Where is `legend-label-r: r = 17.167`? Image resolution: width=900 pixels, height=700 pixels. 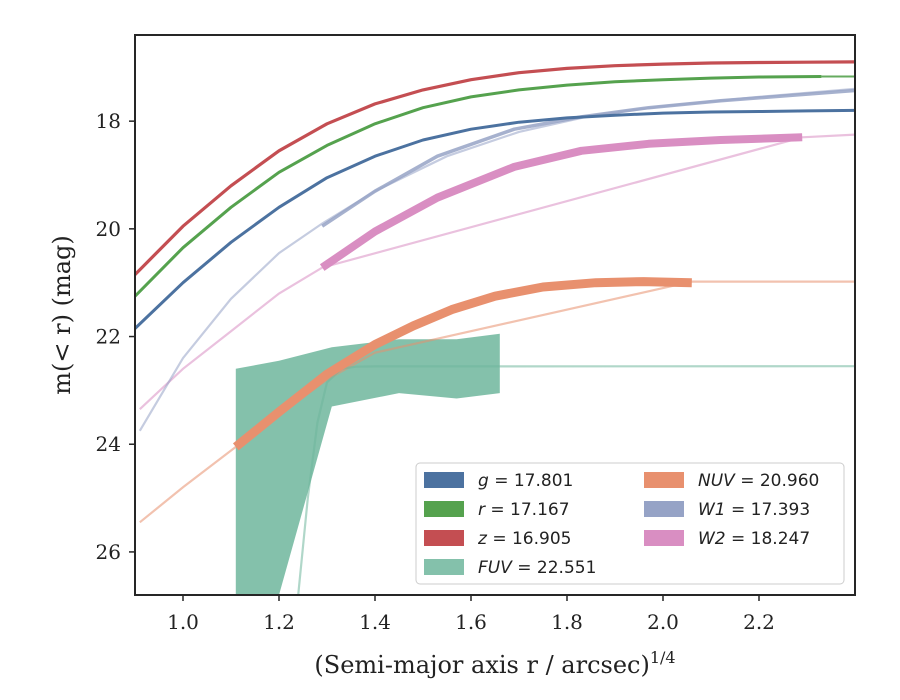 legend-label-r: r = 17.167 is located at coordinates (524, 510).